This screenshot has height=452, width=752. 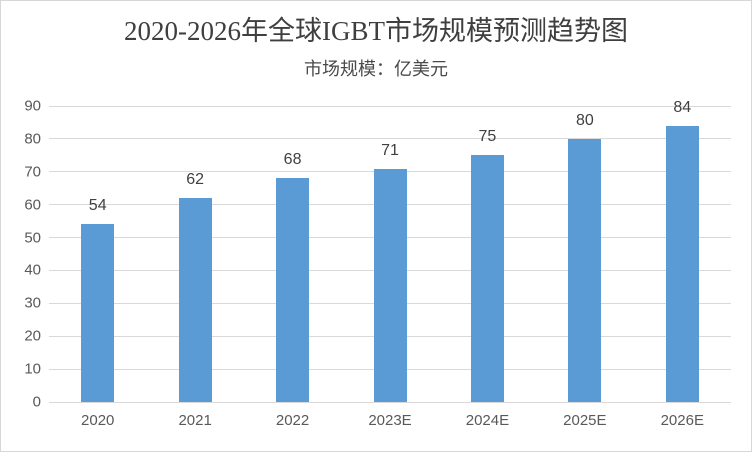 I want to click on y-tick-label: 30, so click(x=32, y=303).